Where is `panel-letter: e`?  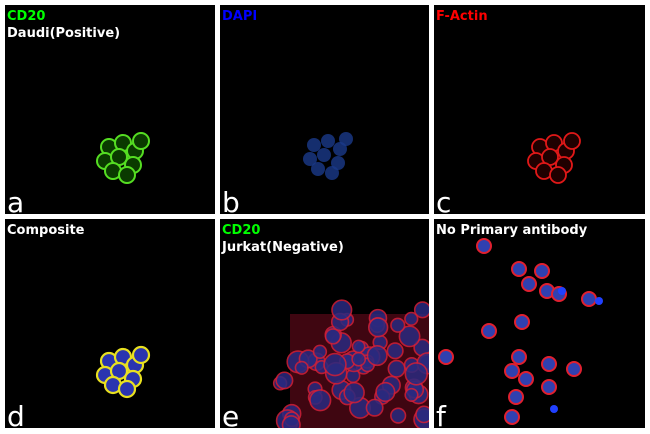
panel-letter: e is located at coordinates (231, 414).